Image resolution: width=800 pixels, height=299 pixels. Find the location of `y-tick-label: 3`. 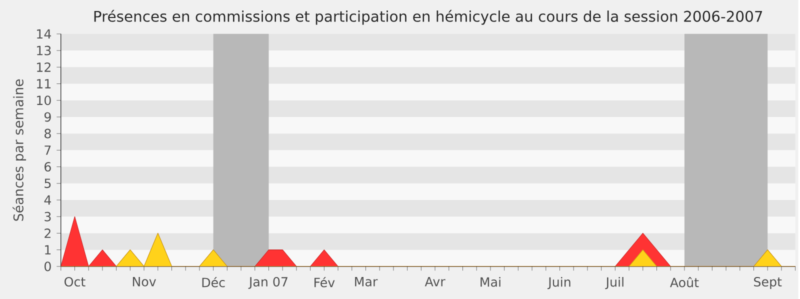

y-tick-label: 3 is located at coordinates (47, 217).